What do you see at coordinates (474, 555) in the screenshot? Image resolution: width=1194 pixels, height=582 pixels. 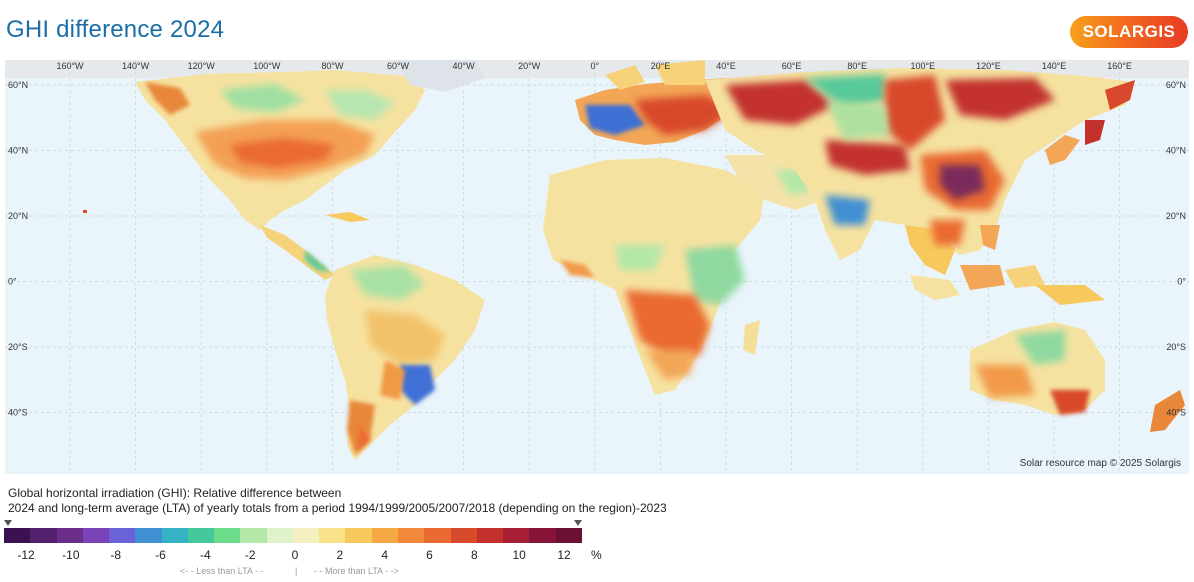 I see `legend-tick-label: 8` at bounding box center [474, 555].